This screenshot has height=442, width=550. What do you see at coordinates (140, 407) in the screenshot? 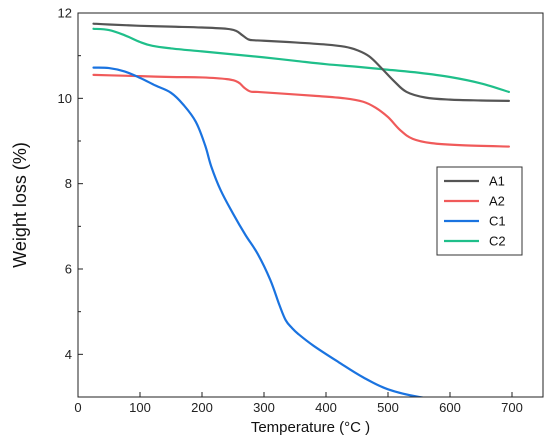
I see `x-tick-label: 100` at bounding box center [140, 407].